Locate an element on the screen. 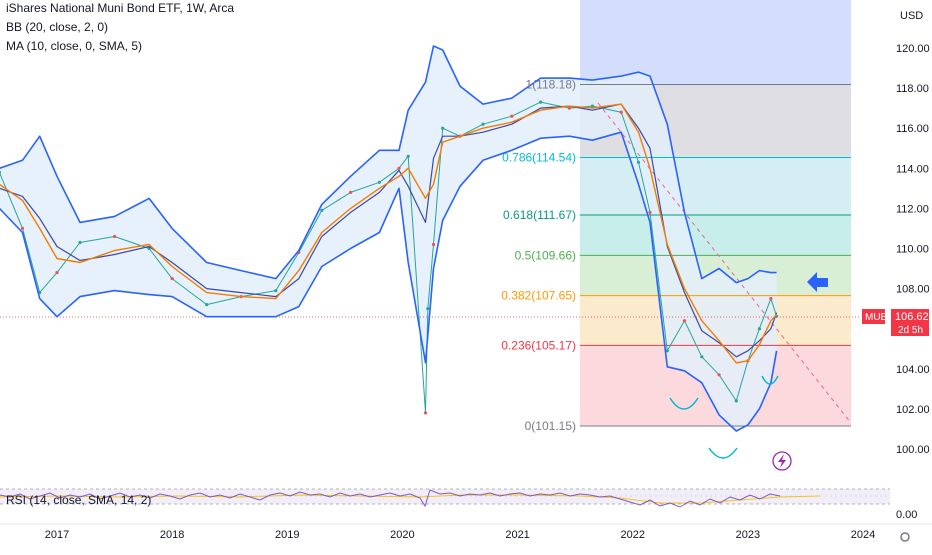  y-tick-label: 118.00 is located at coordinates (912, 89).